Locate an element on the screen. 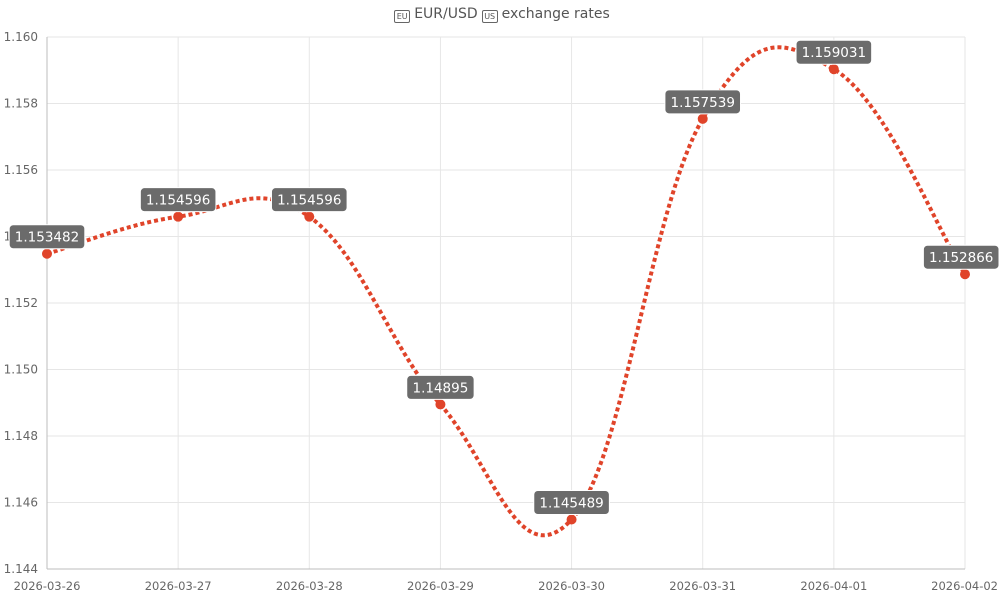 The height and width of the screenshot is (600, 1000). x-tick-label: 2026-03-29 is located at coordinates (440, 586).